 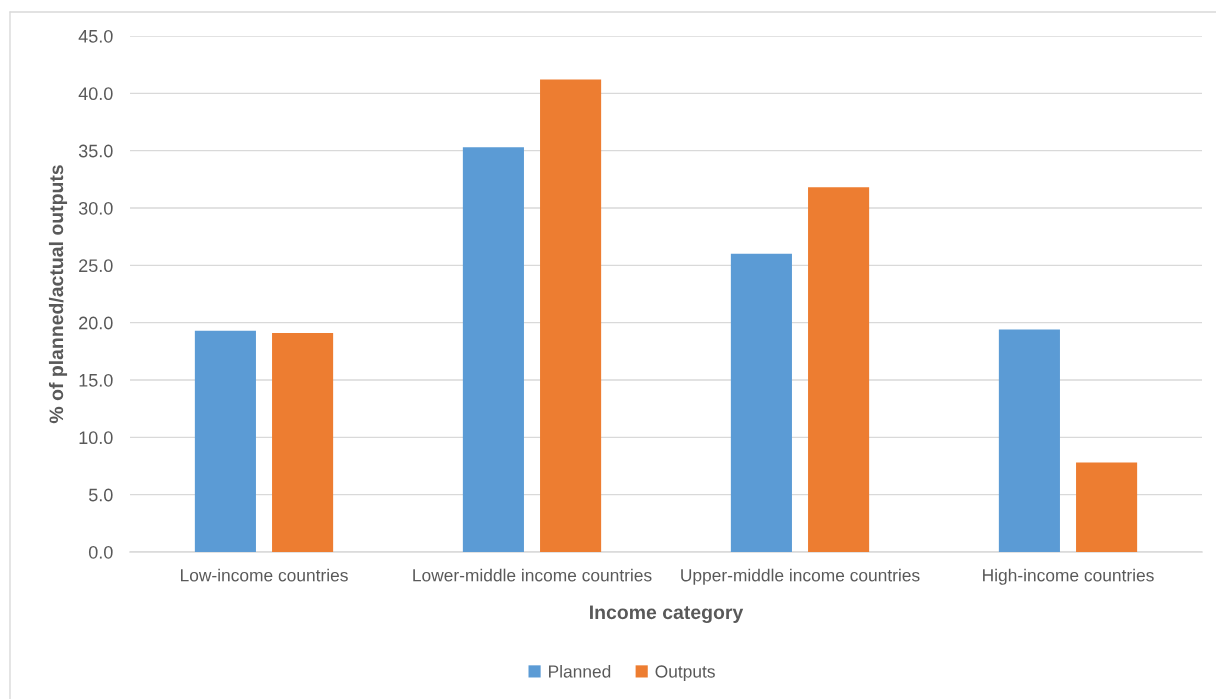 What do you see at coordinates (95, 208) in the screenshot?
I see `y-tick-label: 30.0` at bounding box center [95, 208].